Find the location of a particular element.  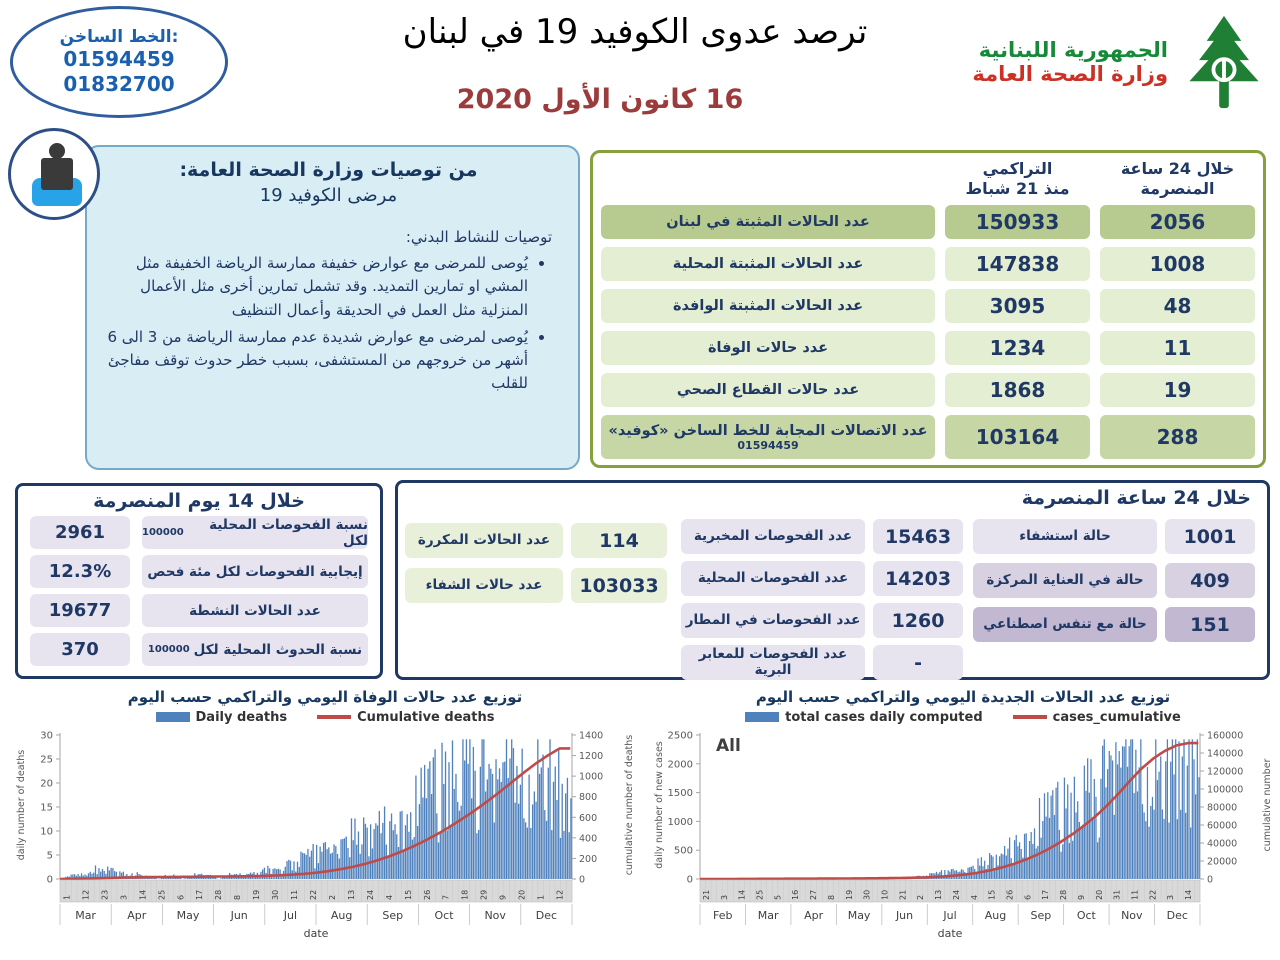

svg-text: 21 is located at coordinates (706, 895).